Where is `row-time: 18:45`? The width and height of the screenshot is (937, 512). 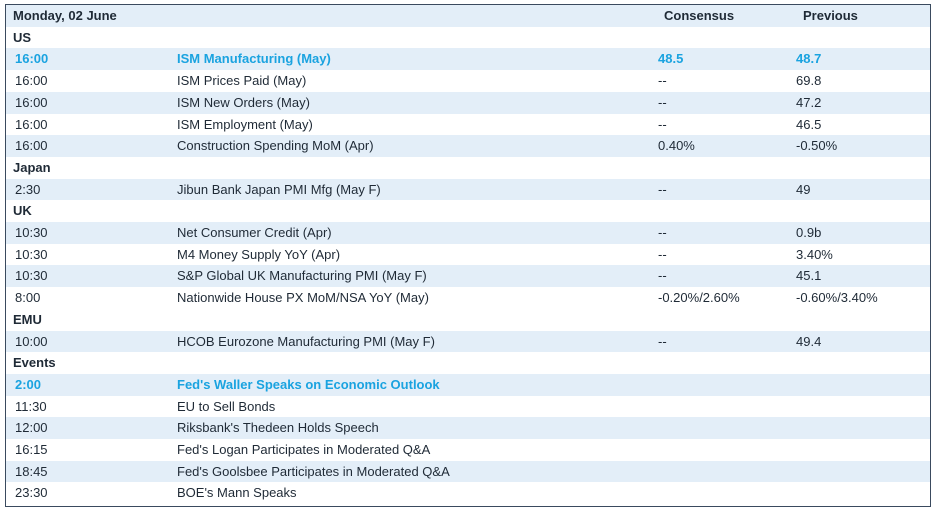
row-time: 18:45 is located at coordinates (90, 471).